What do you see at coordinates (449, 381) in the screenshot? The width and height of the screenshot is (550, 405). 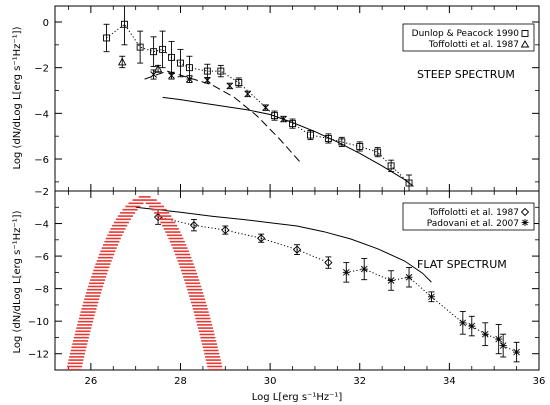 I see `x-tick-label-4: 34` at bounding box center [449, 381].